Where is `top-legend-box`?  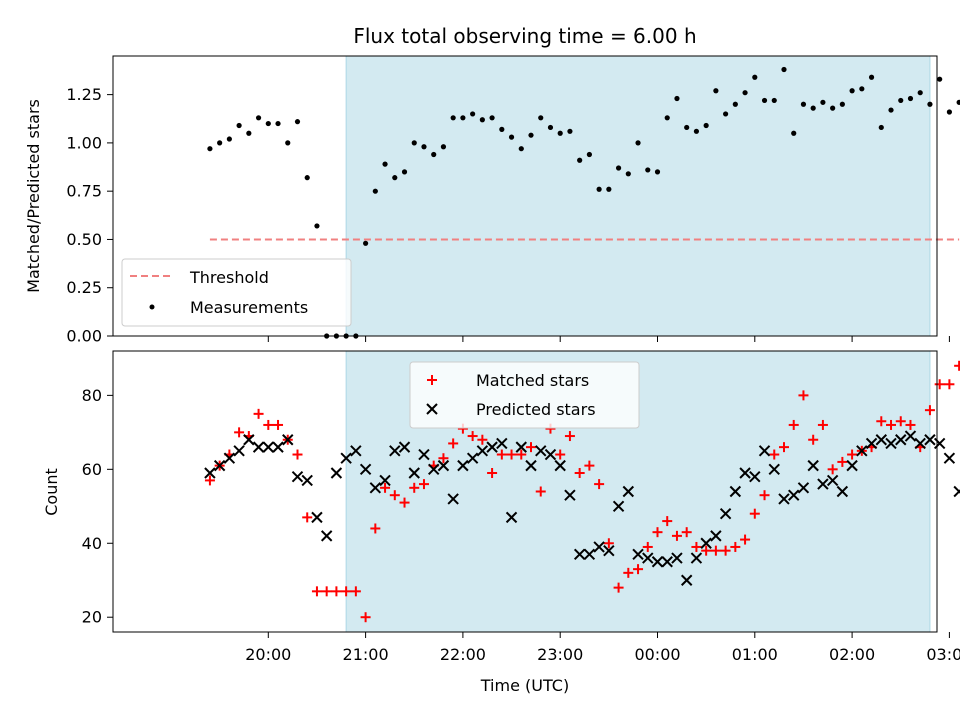
top-legend-box is located at coordinates (236, 292).